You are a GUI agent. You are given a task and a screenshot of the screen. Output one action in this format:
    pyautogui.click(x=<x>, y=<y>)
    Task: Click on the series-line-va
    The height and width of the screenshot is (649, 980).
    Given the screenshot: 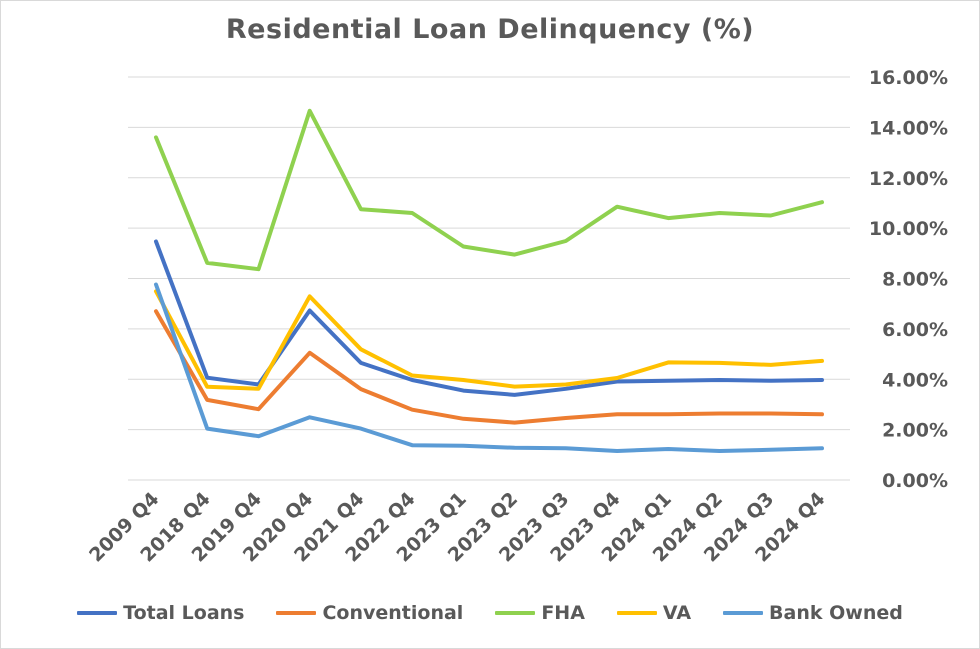 What is the action you would take?
    pyautogui.click(x=489, y=340)
    